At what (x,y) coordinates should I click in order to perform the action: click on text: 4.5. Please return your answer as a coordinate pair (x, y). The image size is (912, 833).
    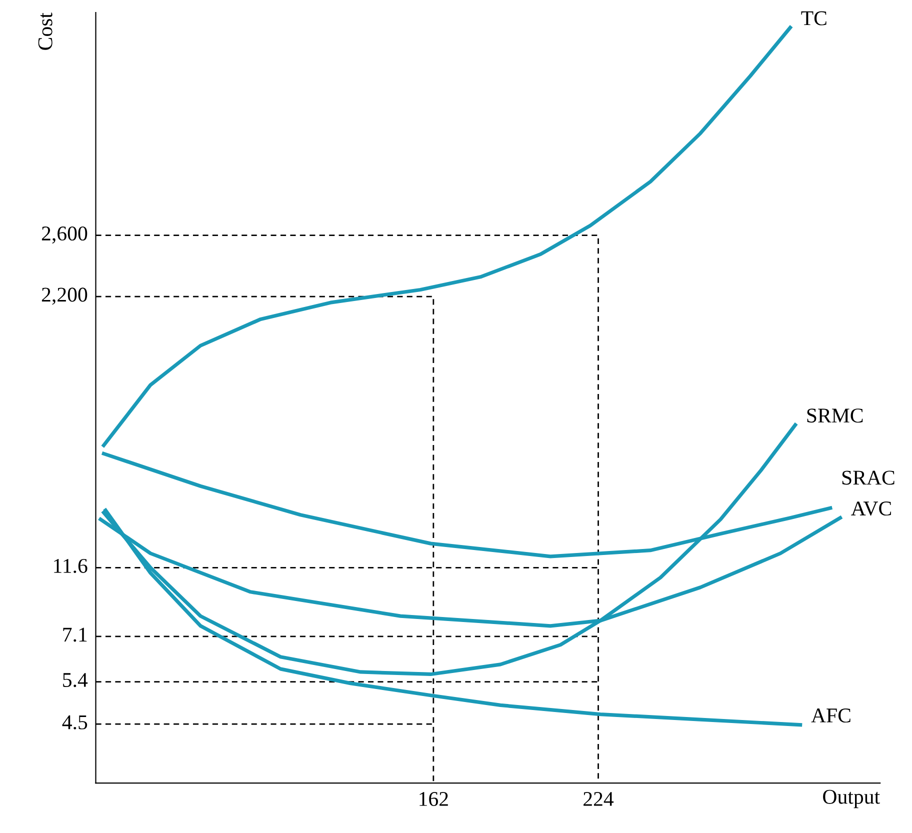
    Looking at the image, I should click on (75, 722).